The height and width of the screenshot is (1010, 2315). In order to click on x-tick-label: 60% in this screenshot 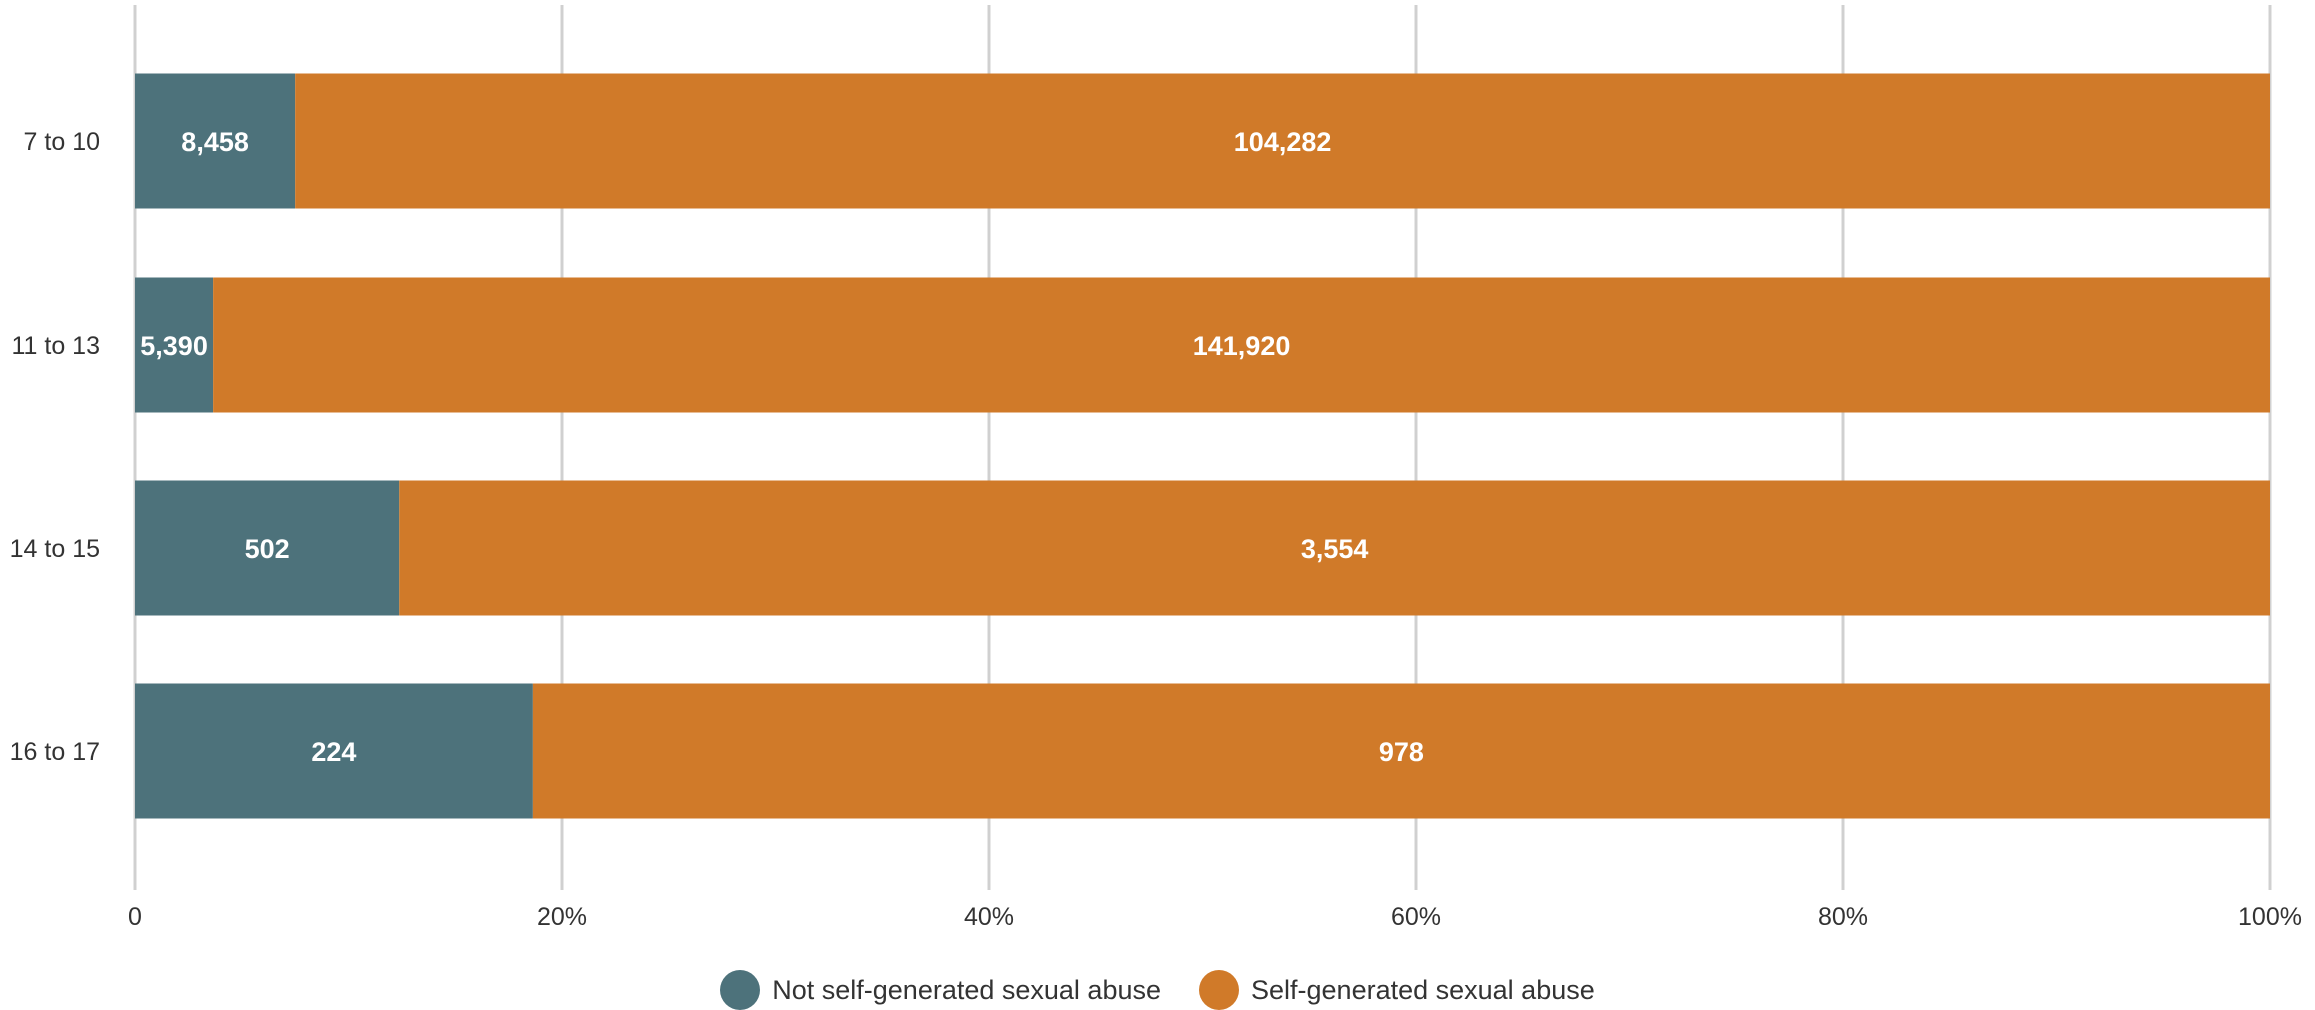, I will do `click(1416, 917)`.